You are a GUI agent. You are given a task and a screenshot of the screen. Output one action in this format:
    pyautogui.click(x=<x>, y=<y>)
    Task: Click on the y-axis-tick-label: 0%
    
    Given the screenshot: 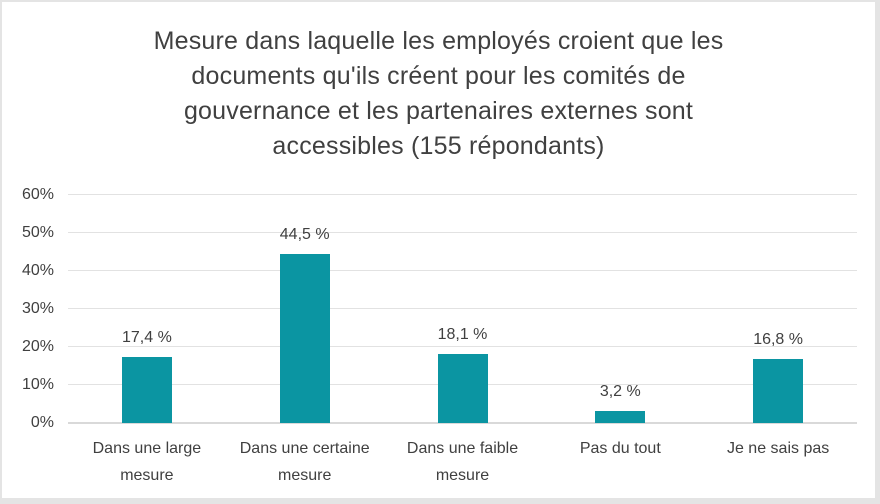 What is the action you would take?
    pyautogui.click(x=42, y=422)
    